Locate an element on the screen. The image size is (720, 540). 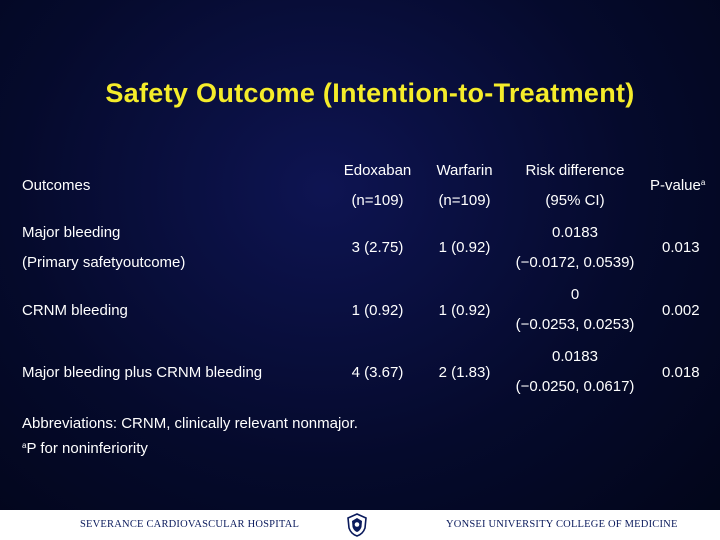
row-major-bleeding-warfarin: 1 (0.92) is located at coordinates (464, 247).